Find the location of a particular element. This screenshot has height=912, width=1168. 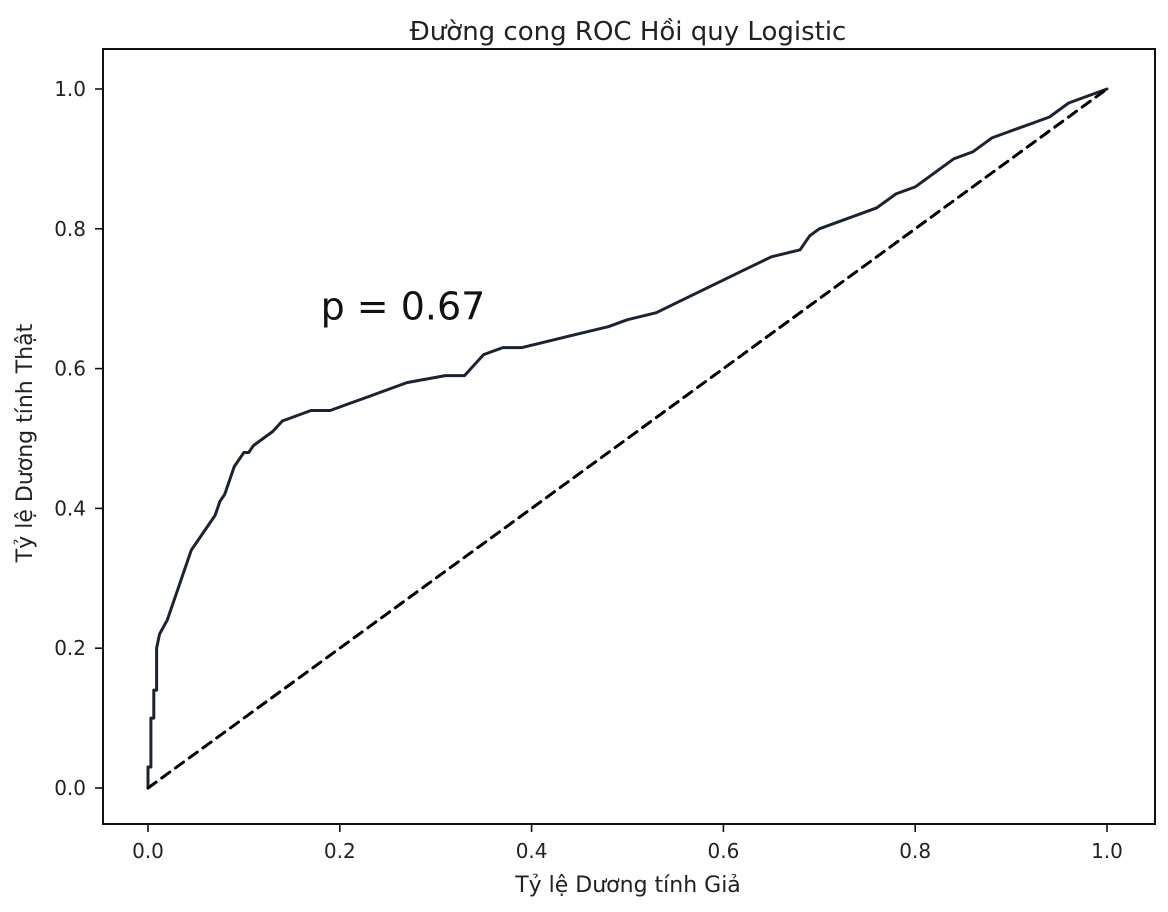

y-axis-ticks: 0.0 0.2 0.4 0.6 0.8 1.0 is located at coordinates (78, 438).